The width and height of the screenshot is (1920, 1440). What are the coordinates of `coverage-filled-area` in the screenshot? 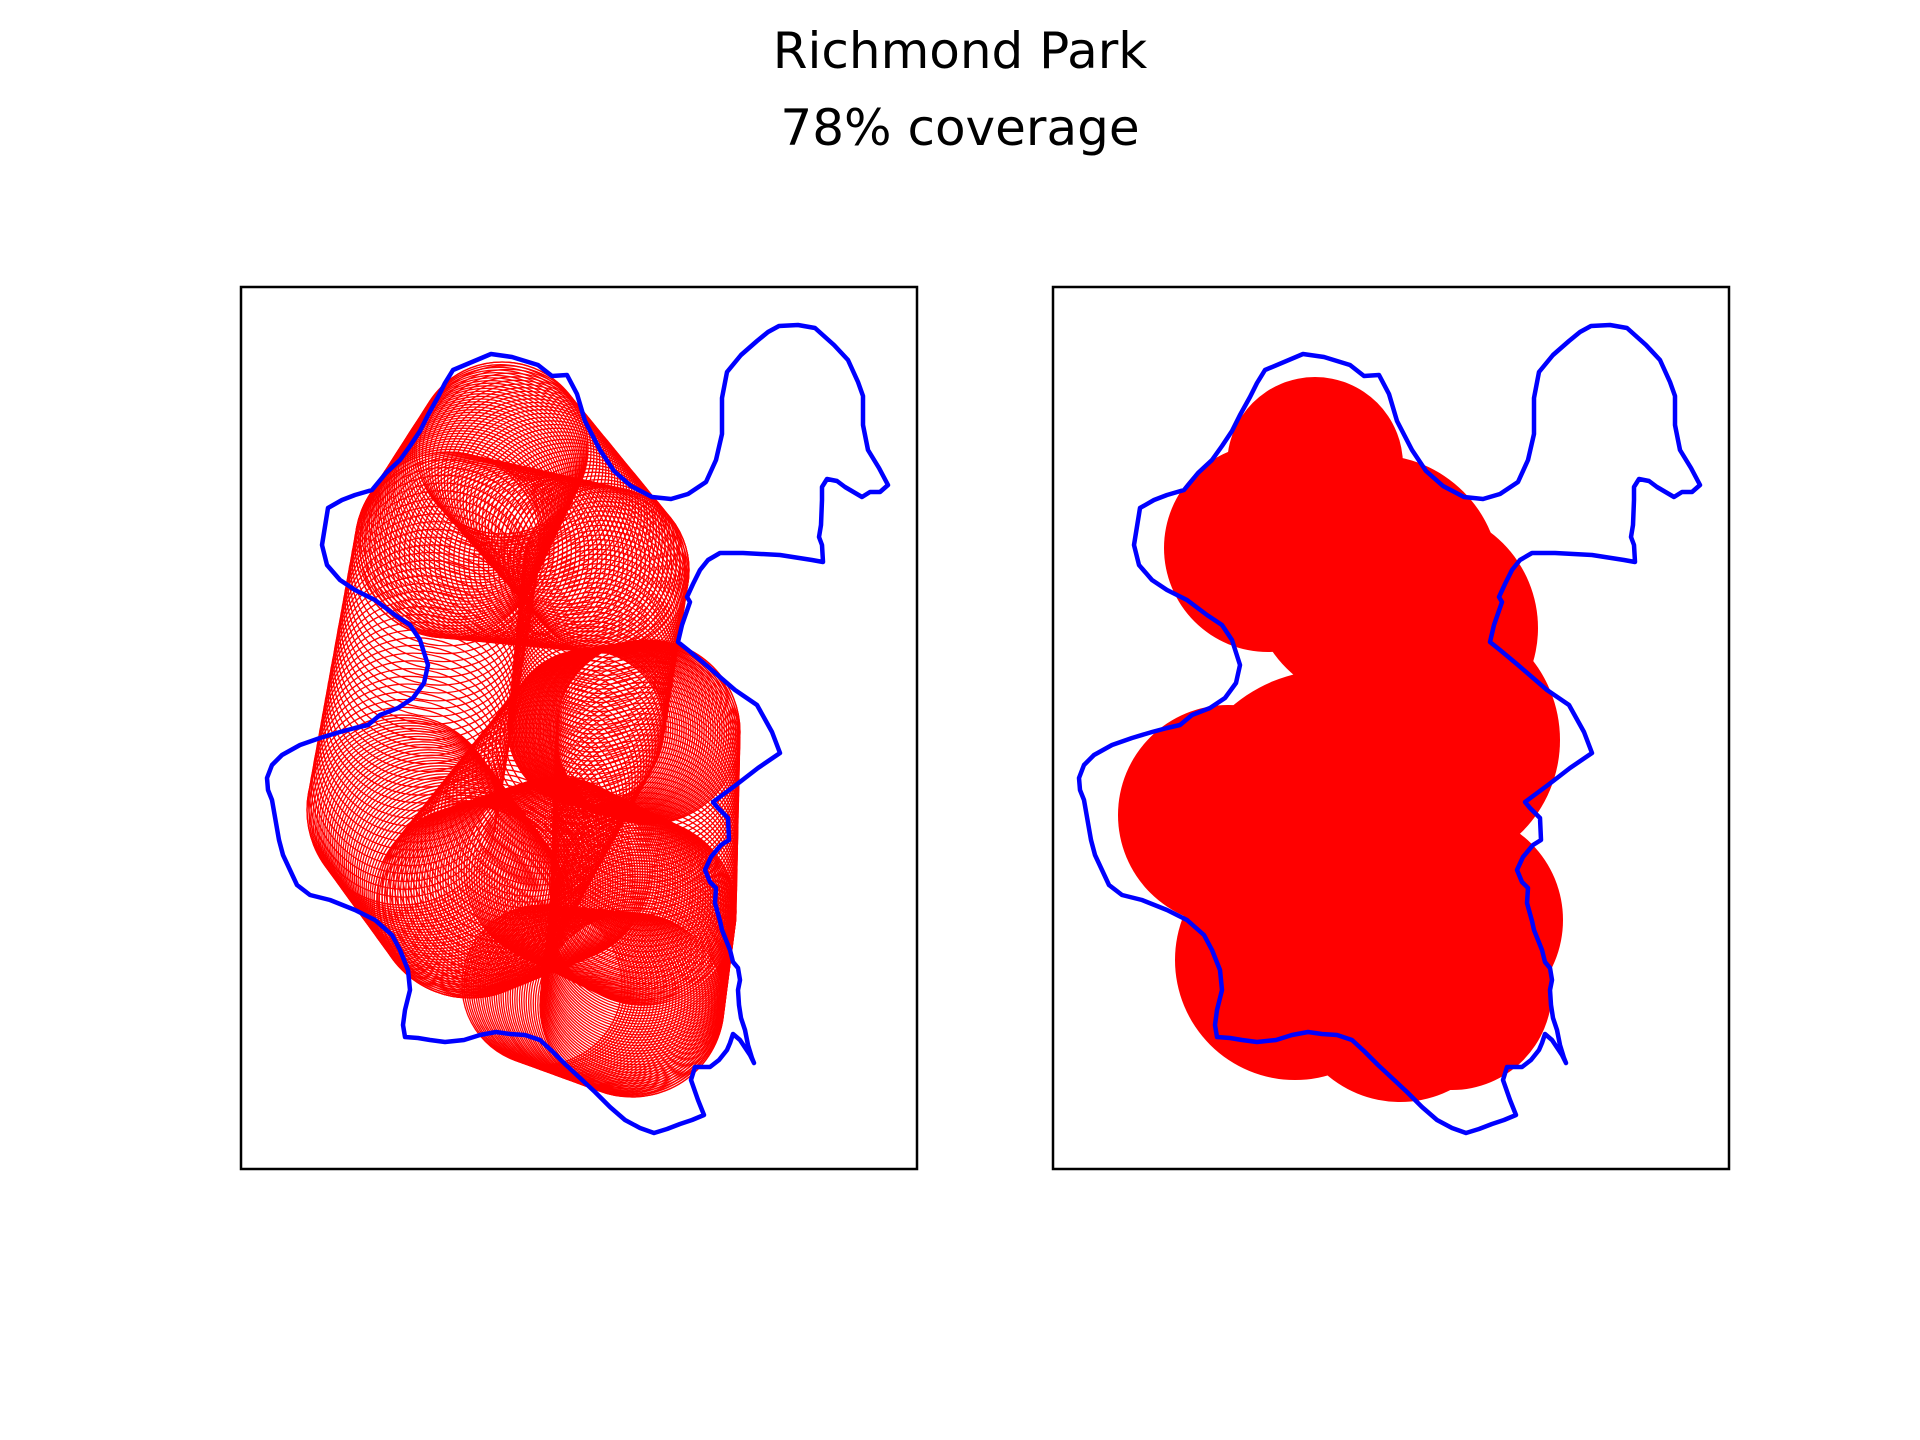 It's located at (1340, 739).